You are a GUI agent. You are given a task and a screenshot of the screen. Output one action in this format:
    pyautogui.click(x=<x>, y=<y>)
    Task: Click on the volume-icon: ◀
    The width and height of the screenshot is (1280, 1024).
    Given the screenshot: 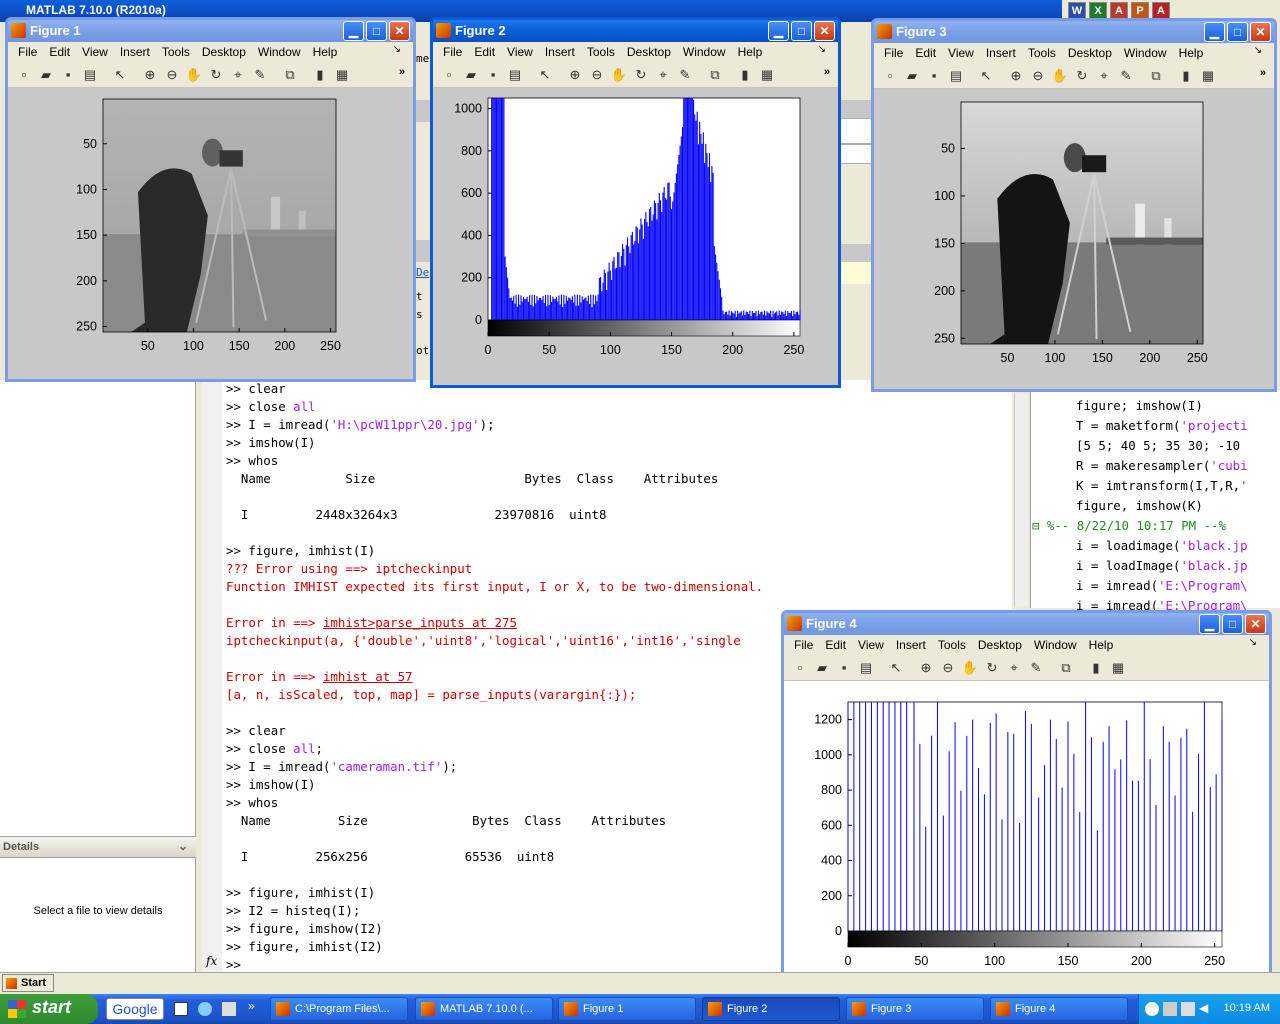 What is the action you would take?
    pyautogui.click(x=1204, y=1008)
    